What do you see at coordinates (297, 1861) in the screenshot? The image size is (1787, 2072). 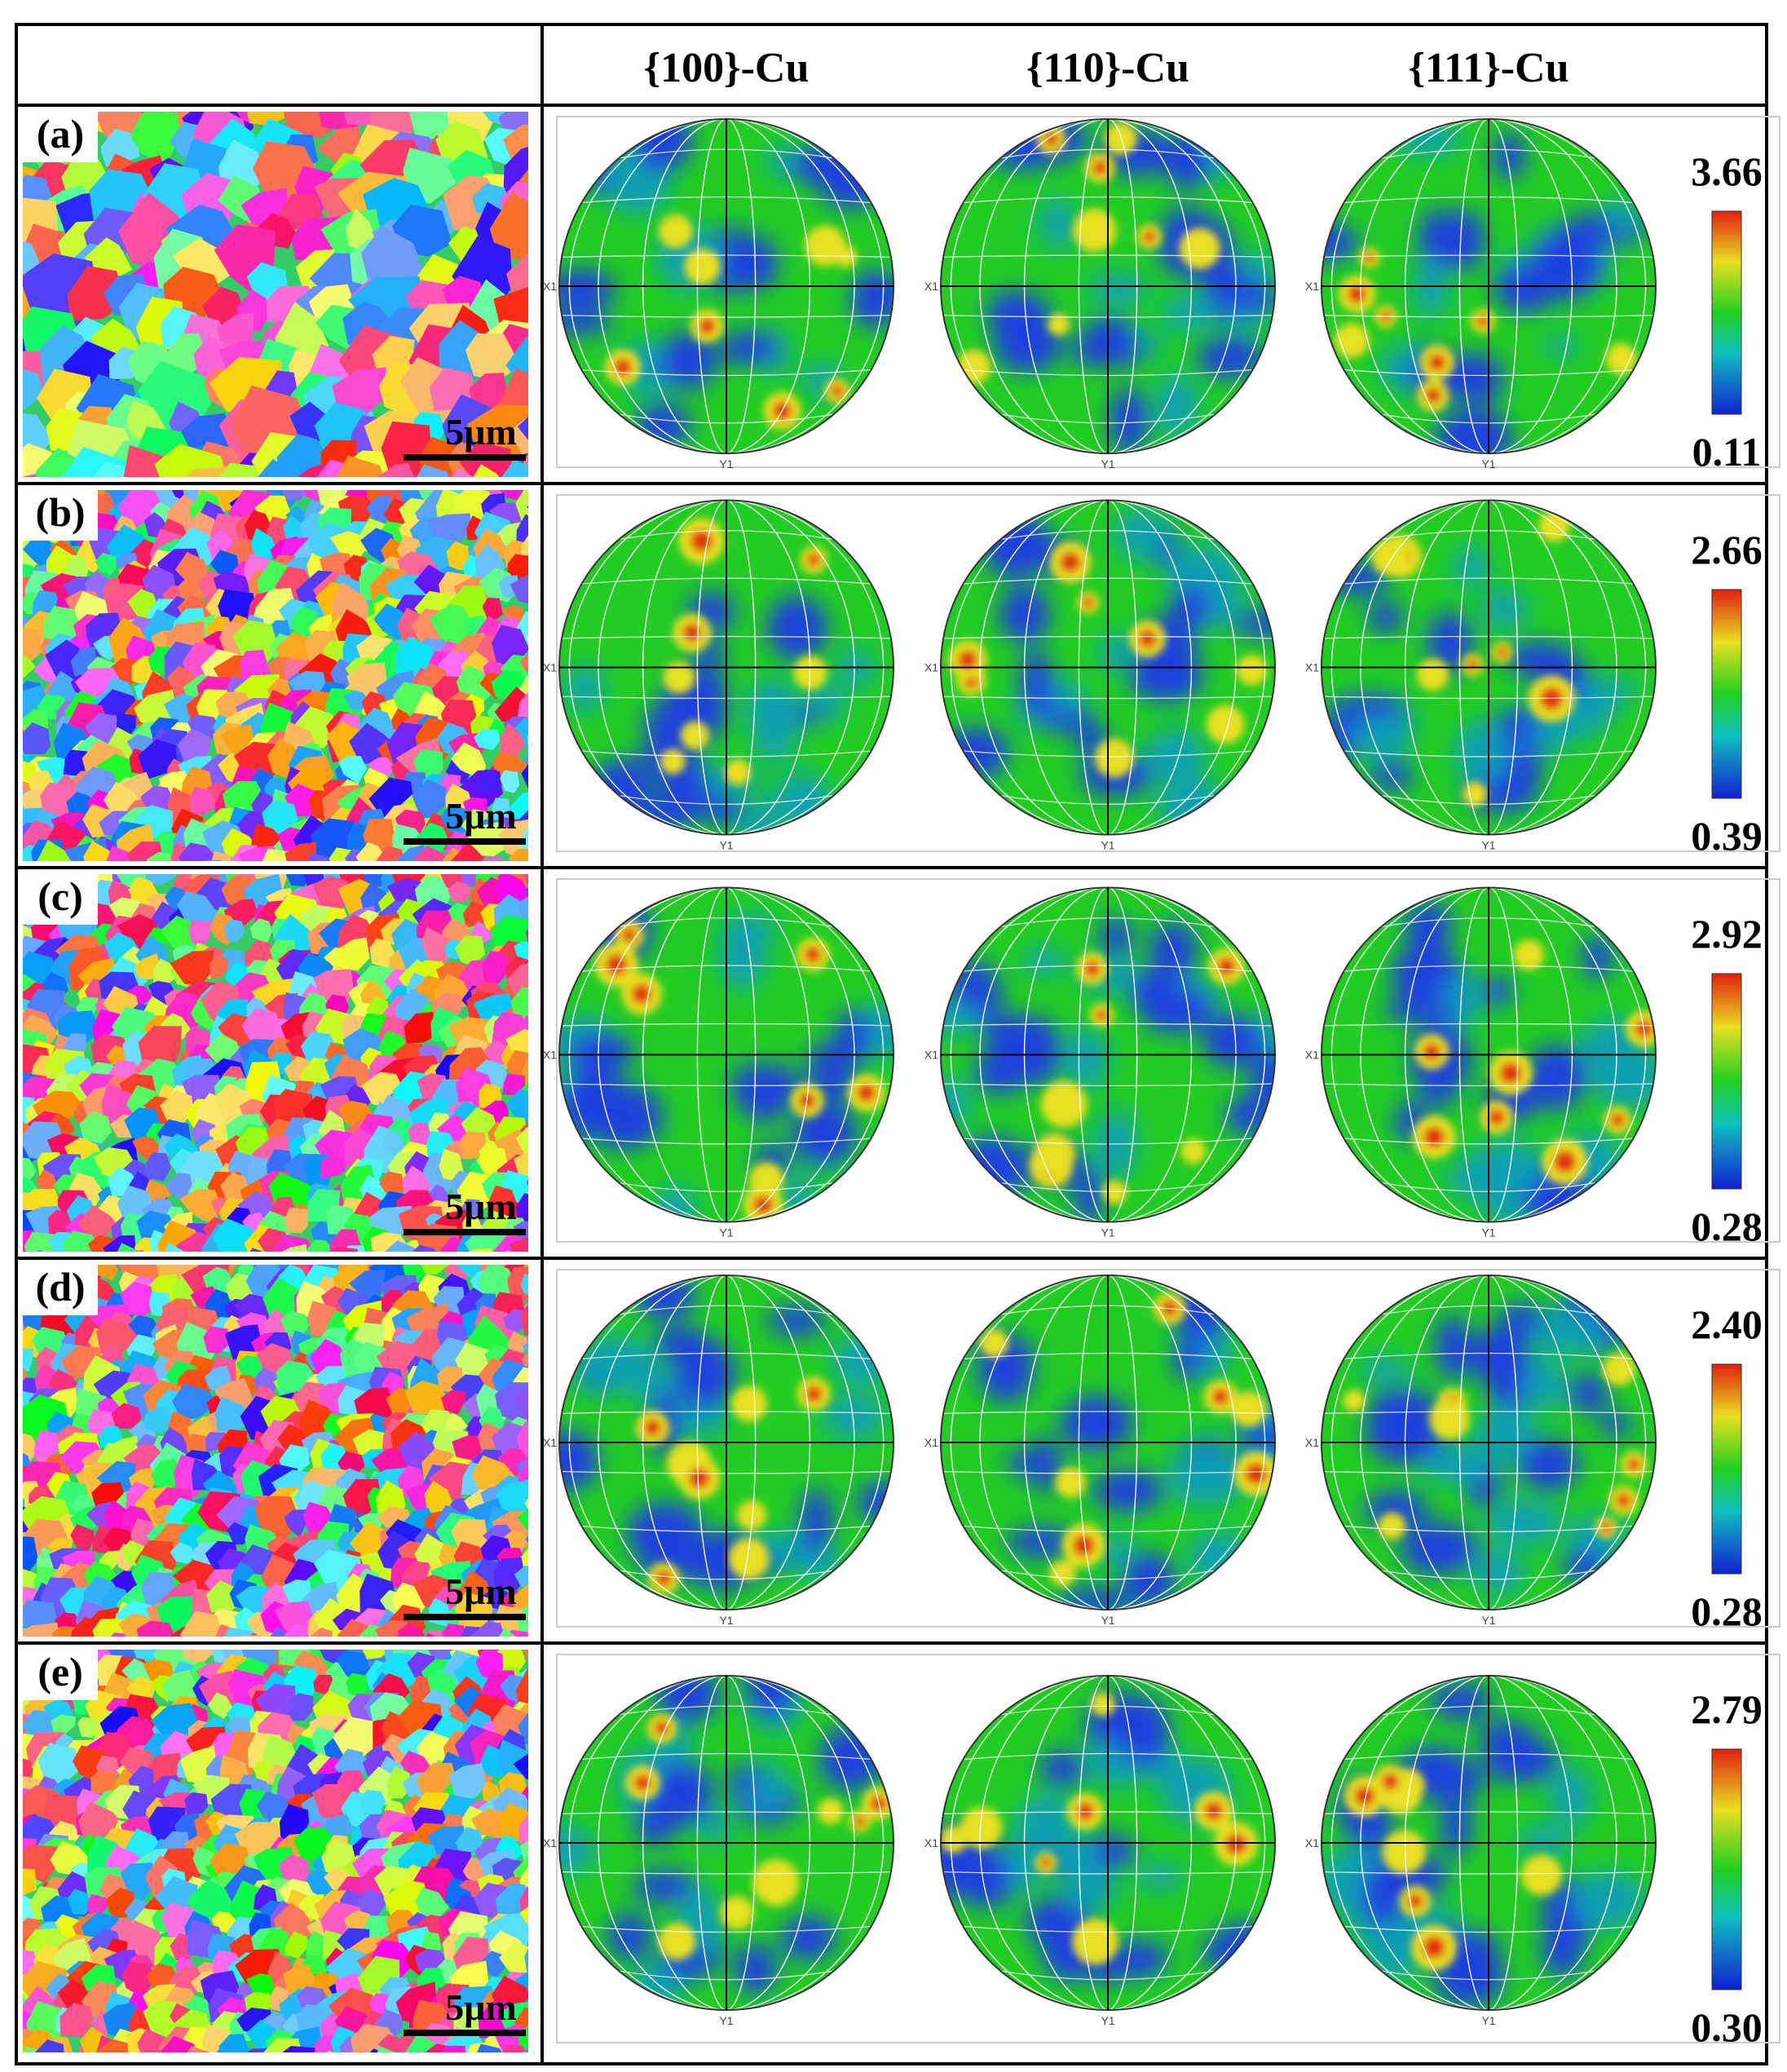 I see `ebsd-map` at bounding box center [297, 1861].